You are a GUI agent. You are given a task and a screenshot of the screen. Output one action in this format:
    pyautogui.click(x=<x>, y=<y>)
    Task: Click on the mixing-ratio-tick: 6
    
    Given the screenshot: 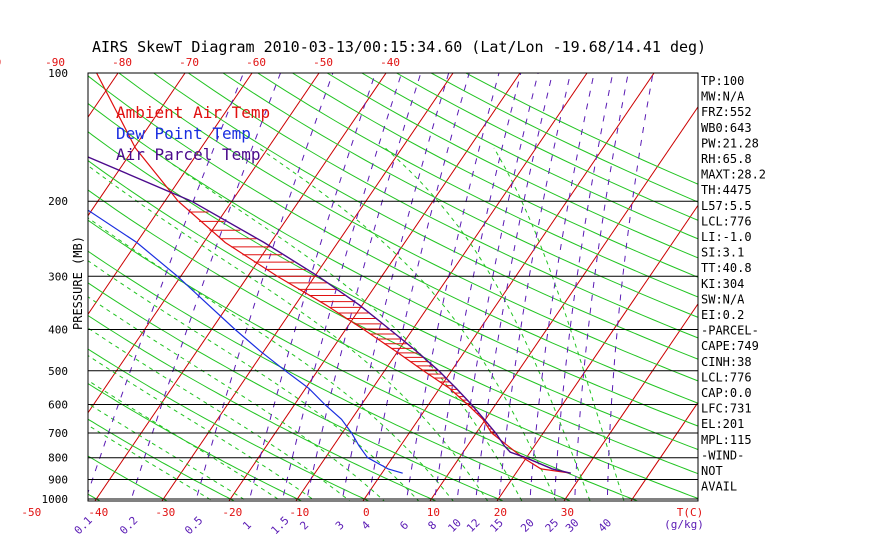 What is the action you would take?
    pyautogui.click(x=404, y=526)
    